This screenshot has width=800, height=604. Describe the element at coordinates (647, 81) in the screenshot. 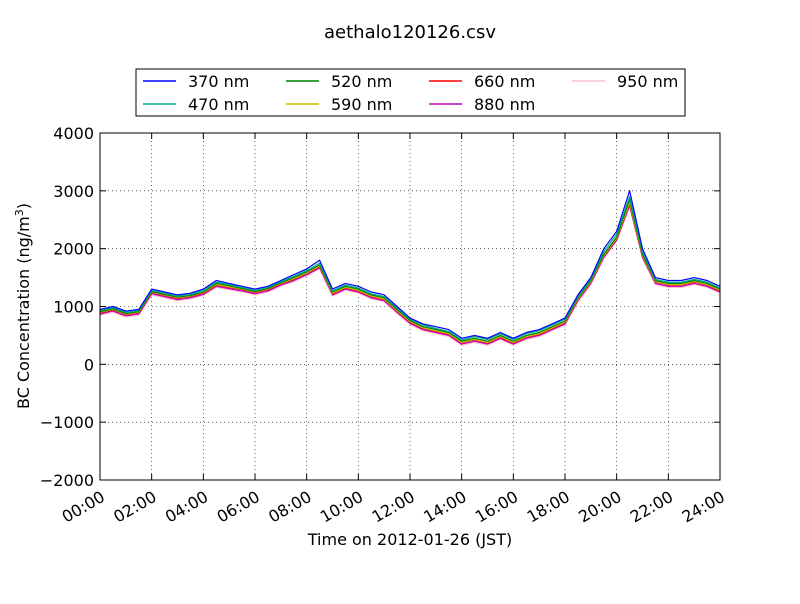

I see `legend-label: 950 nm` at that location.